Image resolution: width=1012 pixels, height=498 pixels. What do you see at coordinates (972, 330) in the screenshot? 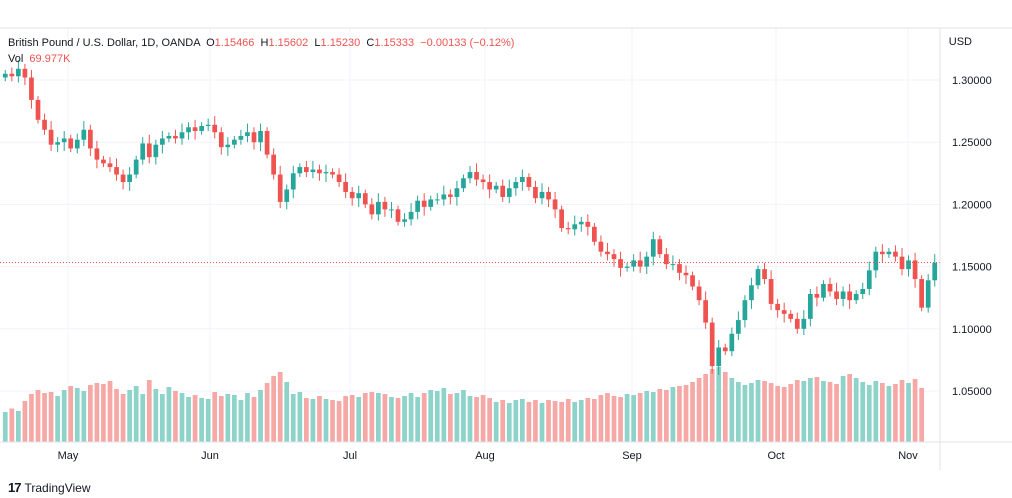
I see `y-tick-label: 1.10000` at bounding box center [972, 330].